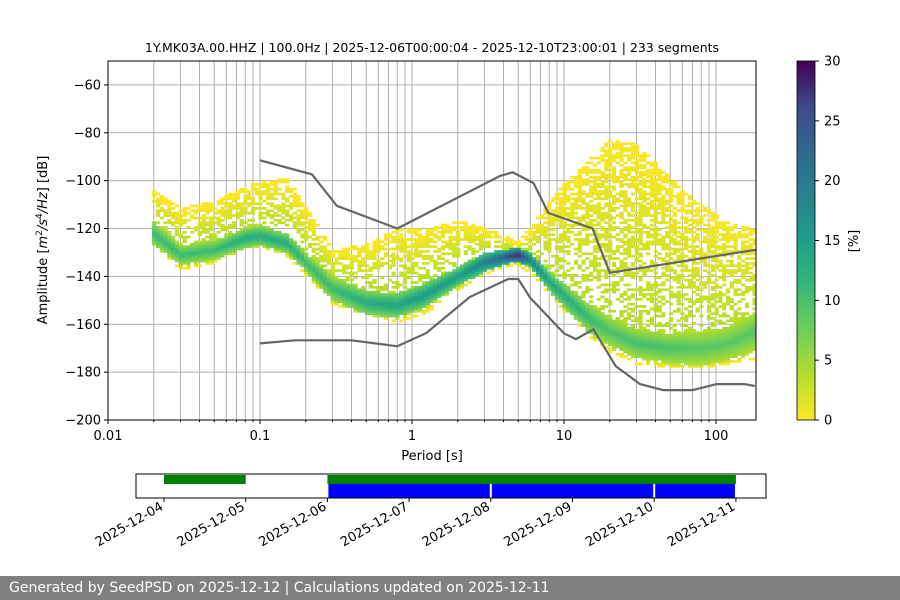 The width and height of the screenshot is (900, 600). I want to click on psd-segment-bar, so click(695, 491).